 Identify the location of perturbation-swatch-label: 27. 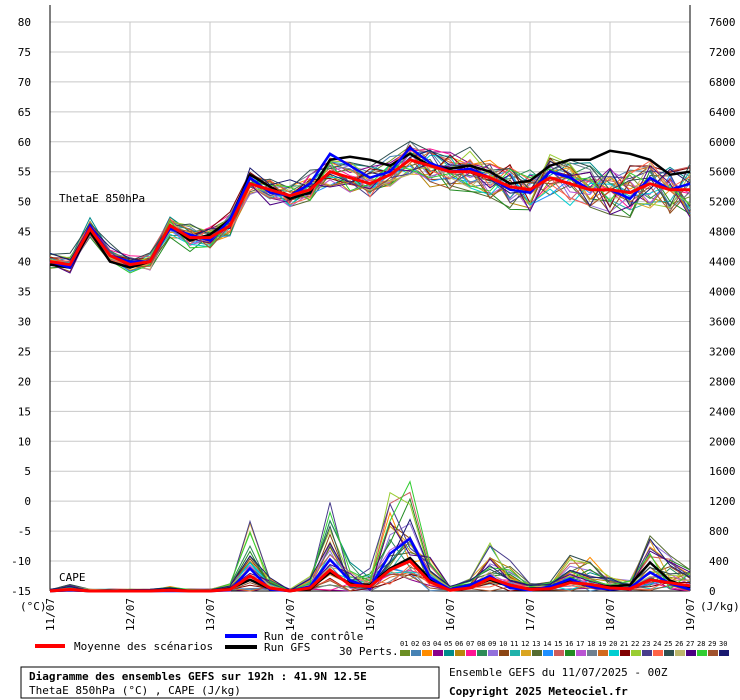
(690, 644).